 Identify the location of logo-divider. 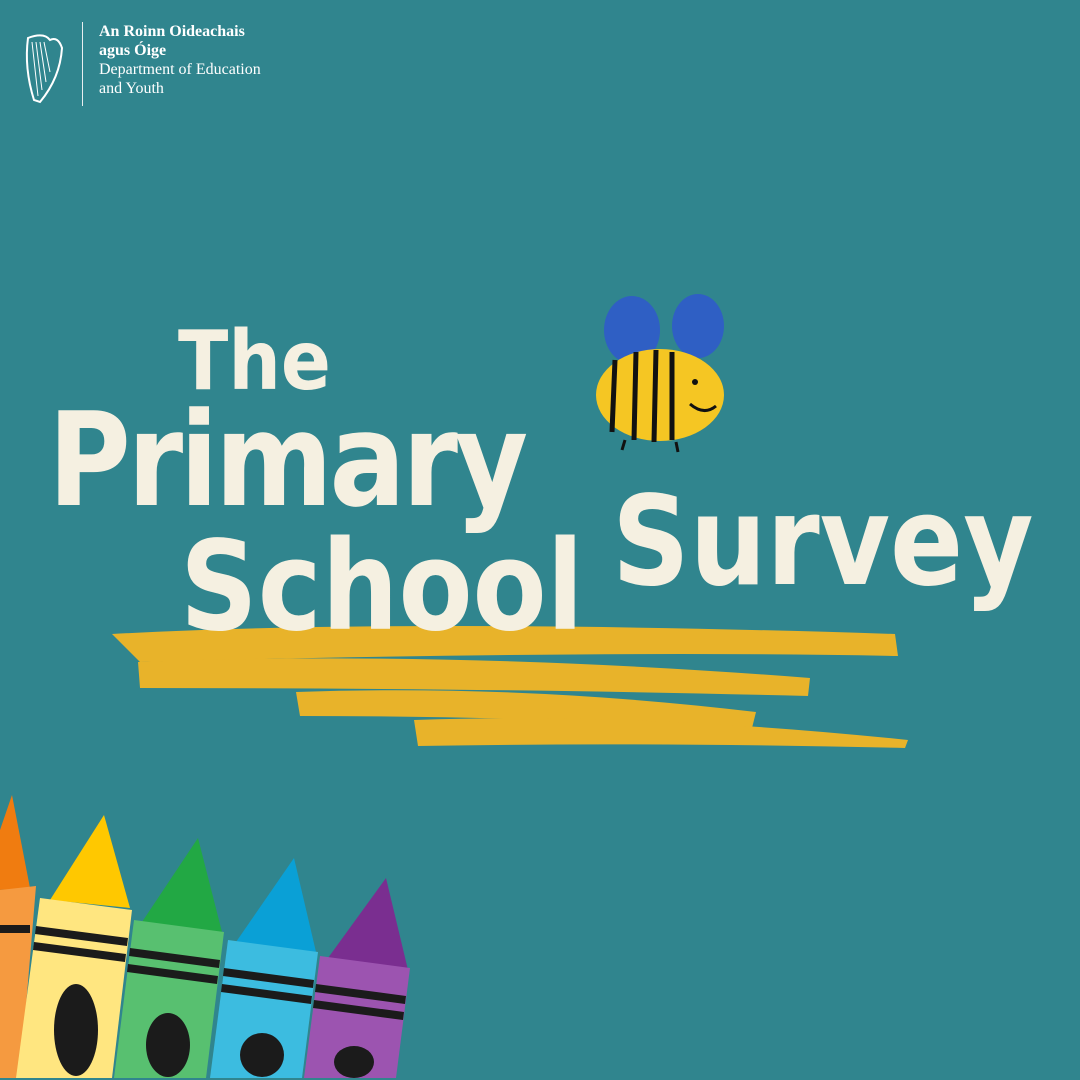
(82, 64).